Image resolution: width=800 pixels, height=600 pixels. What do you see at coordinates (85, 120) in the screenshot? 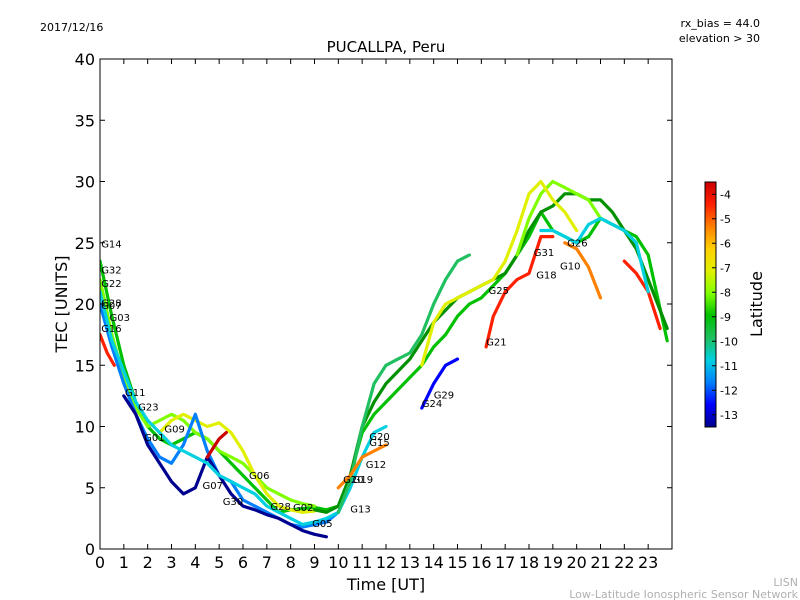
I see `y-tick-label: 35` at bounding box center [85, 120].